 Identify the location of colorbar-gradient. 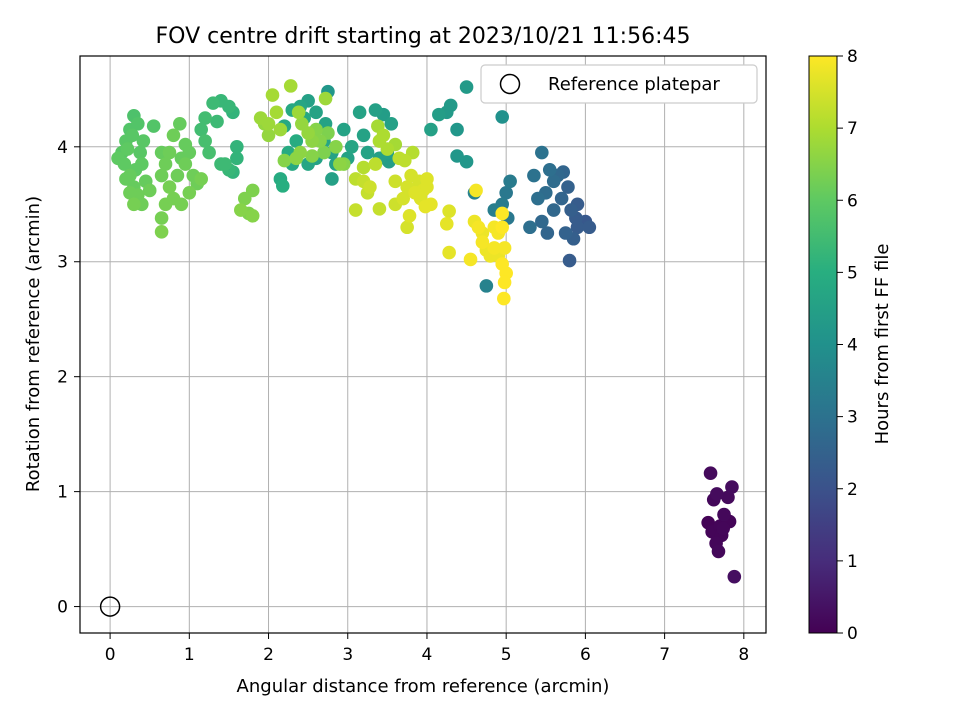
(823, 344).